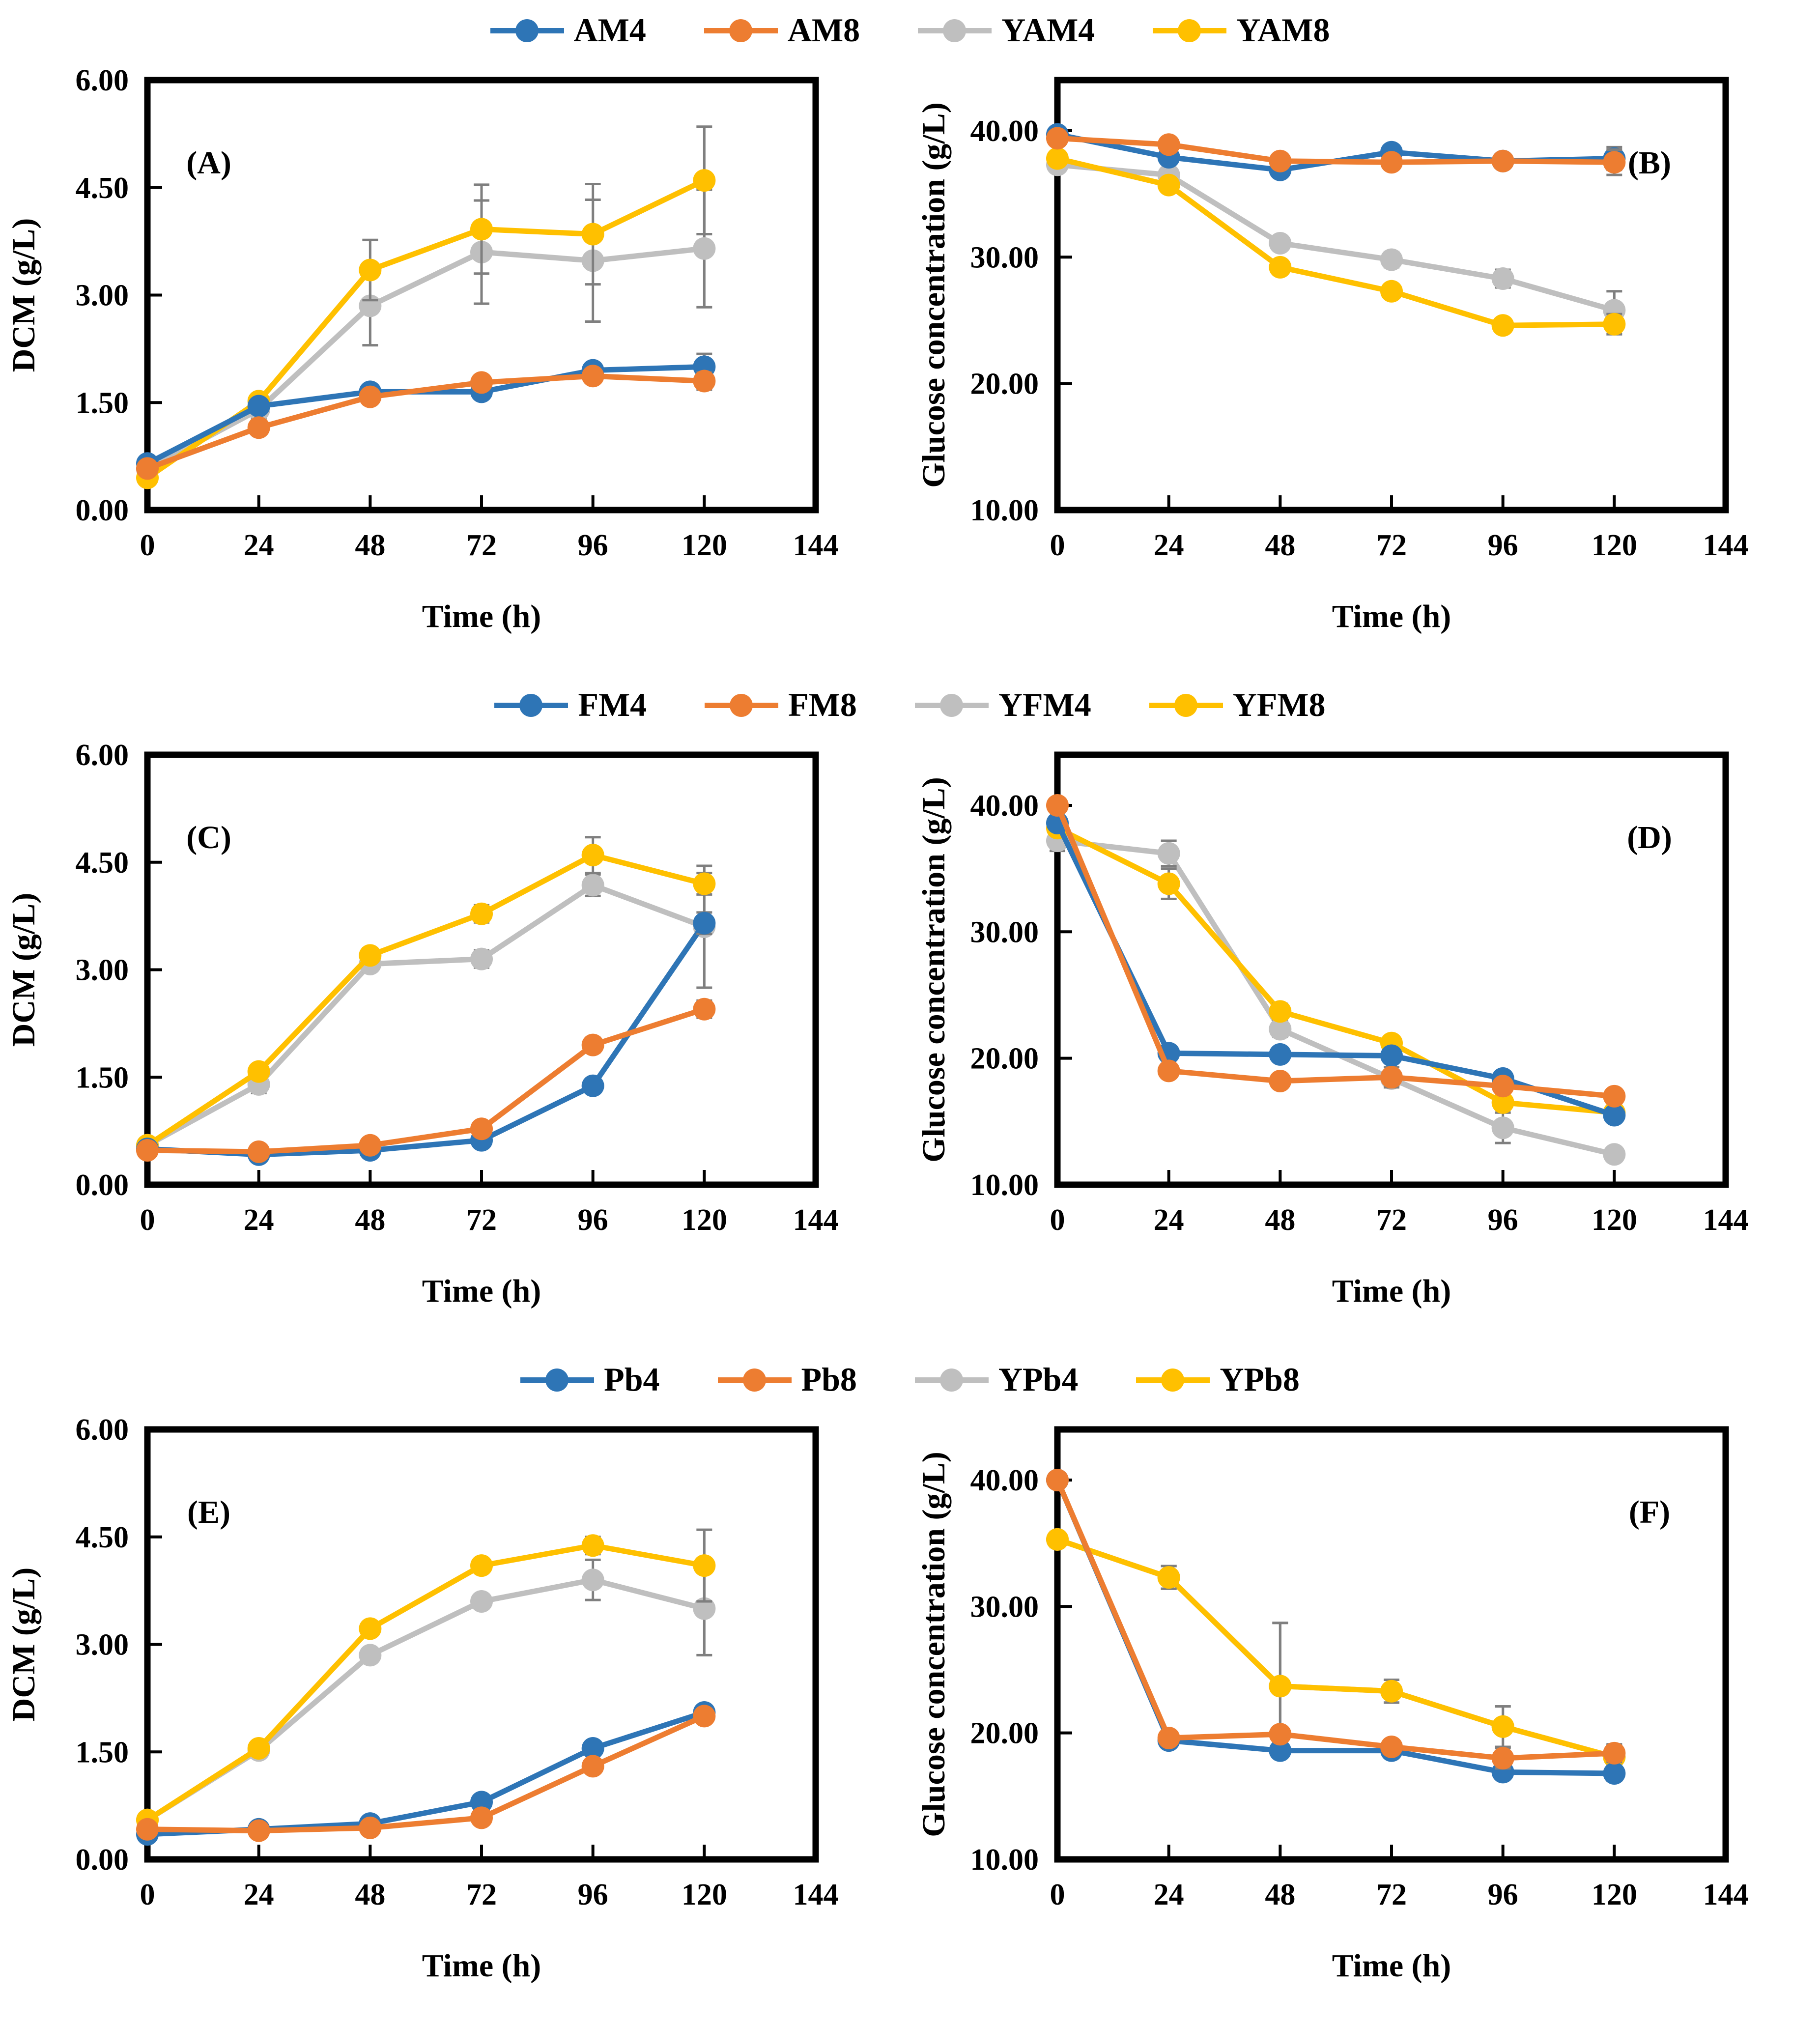 This screenshot has width=1820, height=2024. What do you see at coordinates (829, 1379) in the screenshot?
I see `legend-label: Pb8` at bounding box center [829, 1379].